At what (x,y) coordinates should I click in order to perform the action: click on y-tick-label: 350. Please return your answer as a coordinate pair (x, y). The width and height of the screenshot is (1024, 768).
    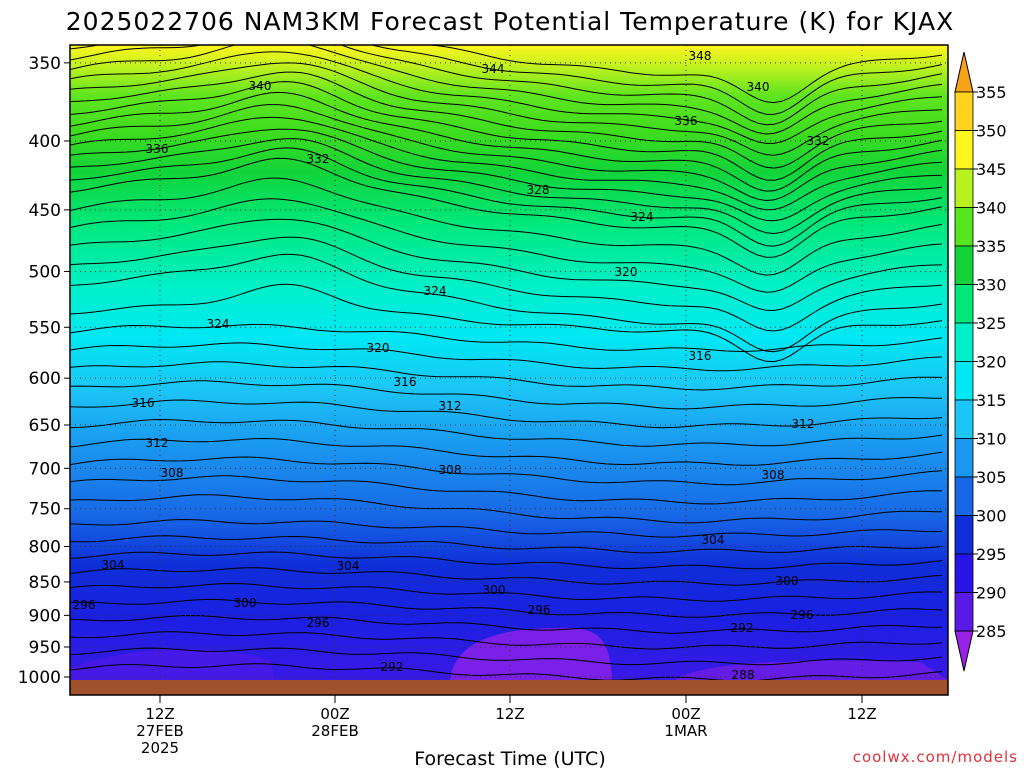
    Looking at the image, I should click on (45, 64).